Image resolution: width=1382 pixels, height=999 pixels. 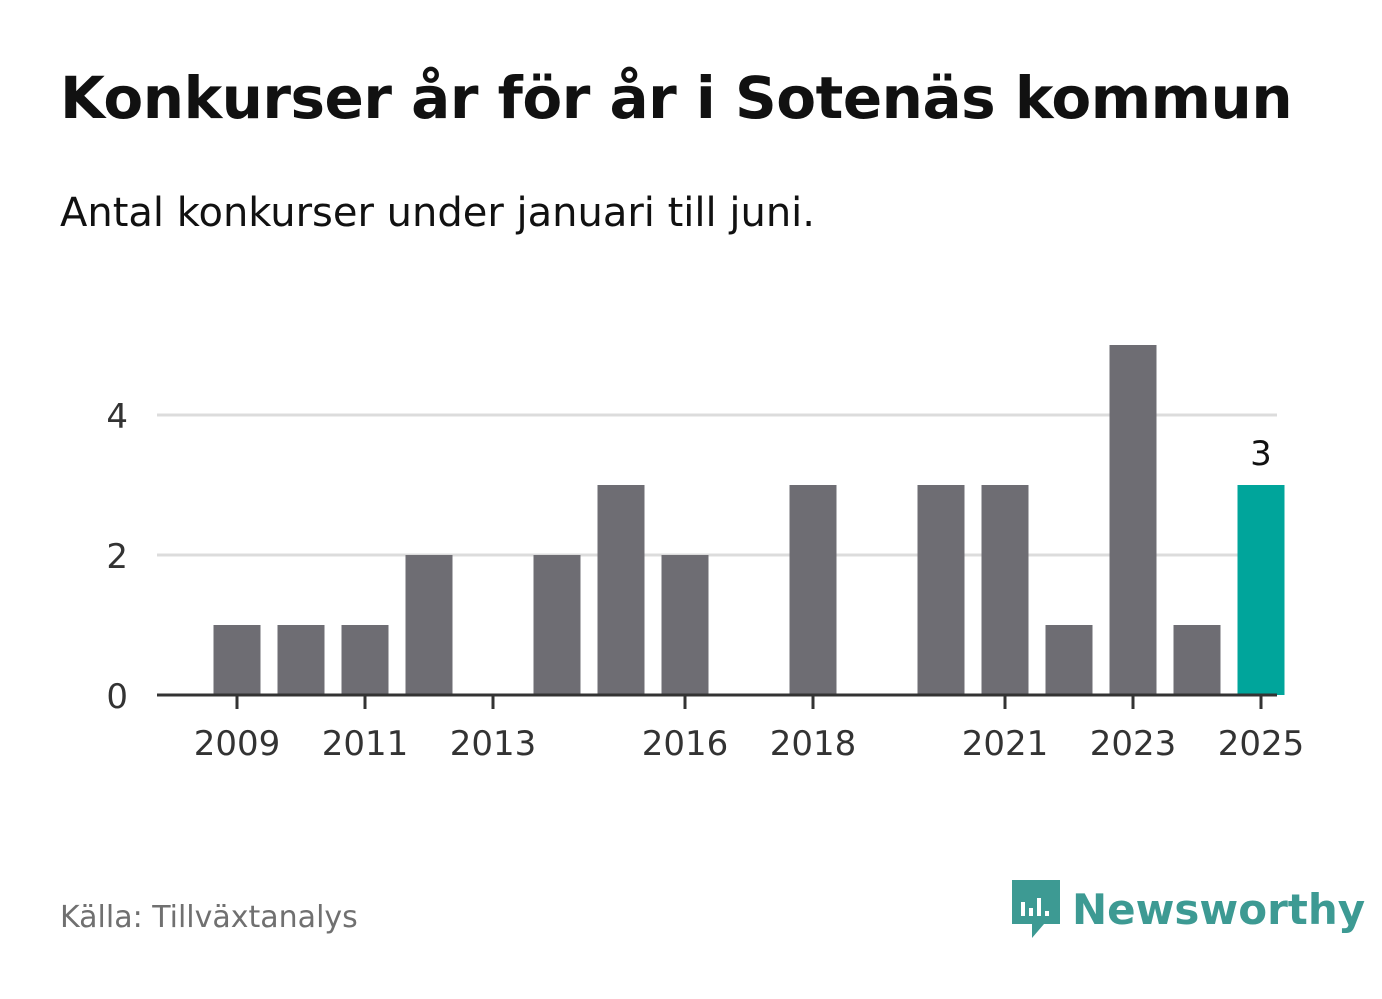 I want to click on bar-2012, so click(x=429, y=625).